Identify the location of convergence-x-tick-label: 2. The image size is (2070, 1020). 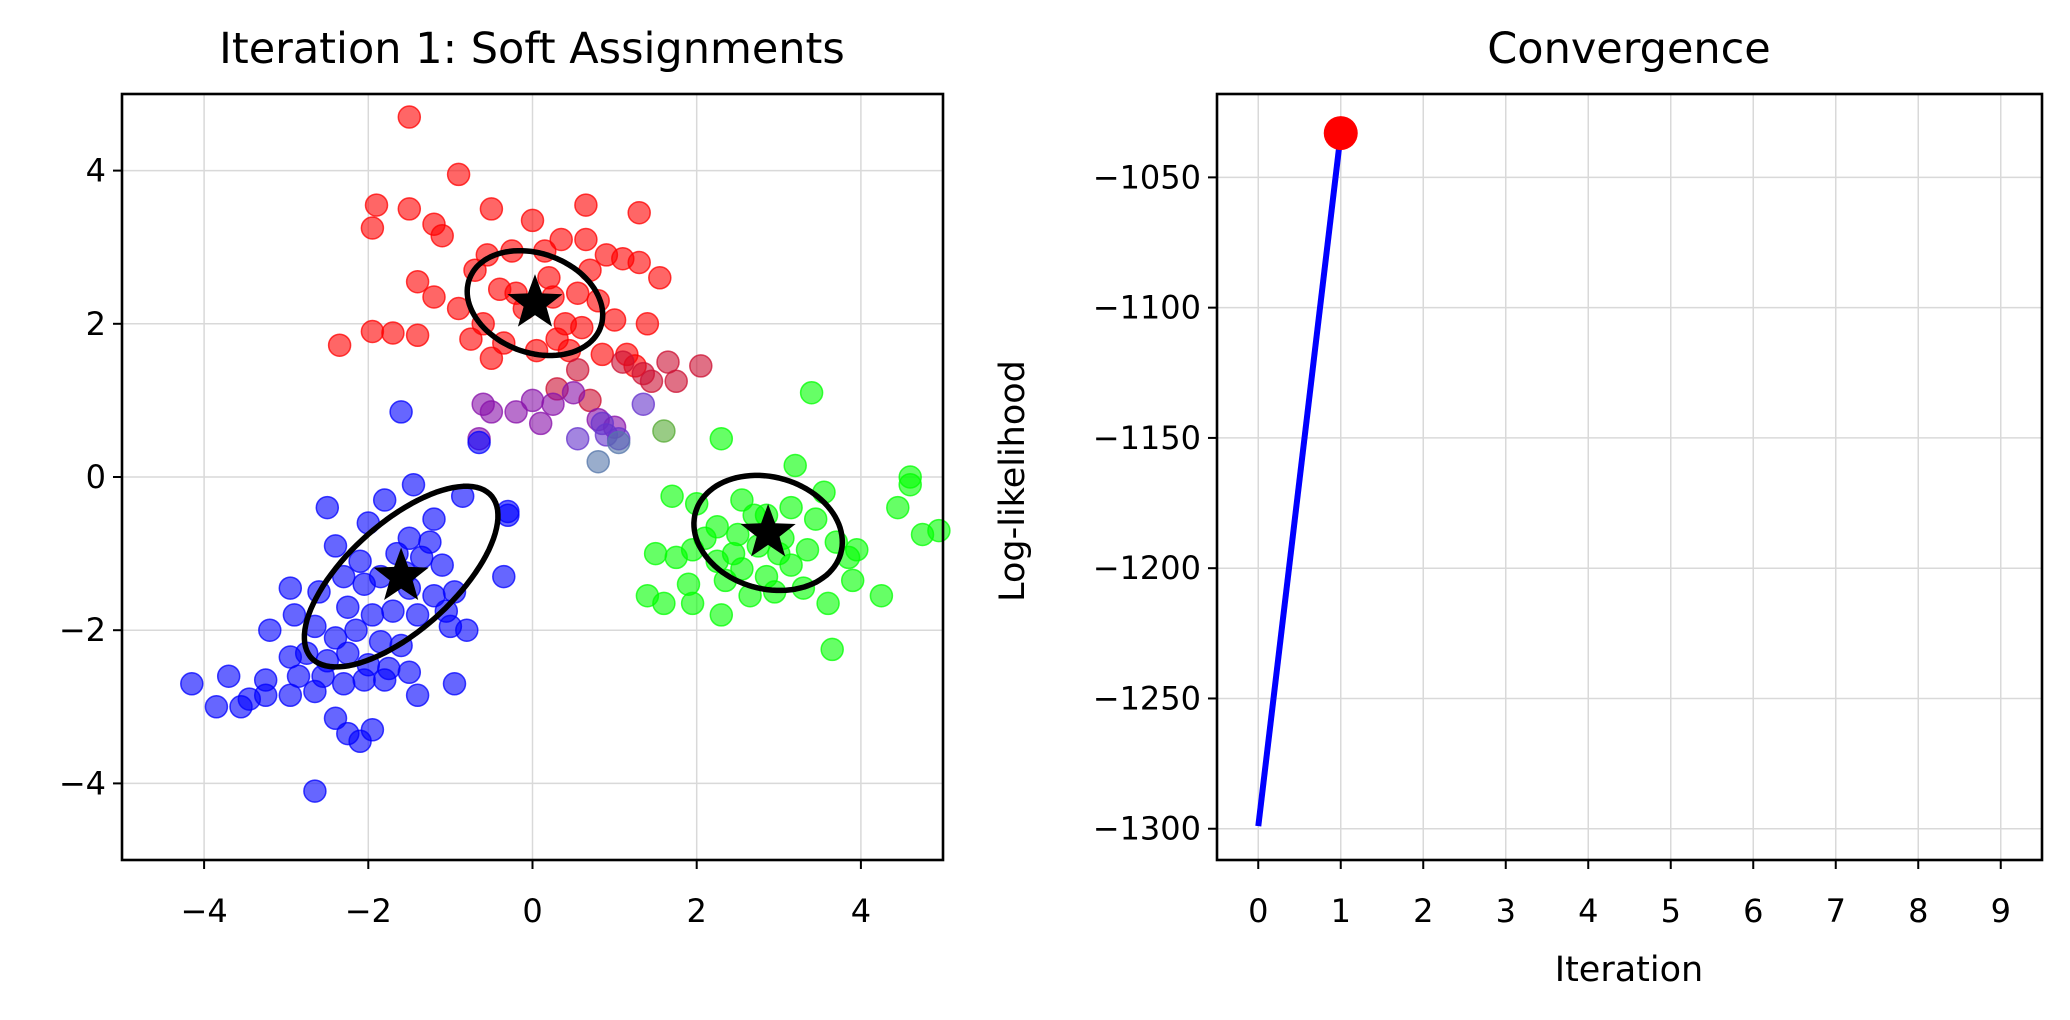
(1423, 911).